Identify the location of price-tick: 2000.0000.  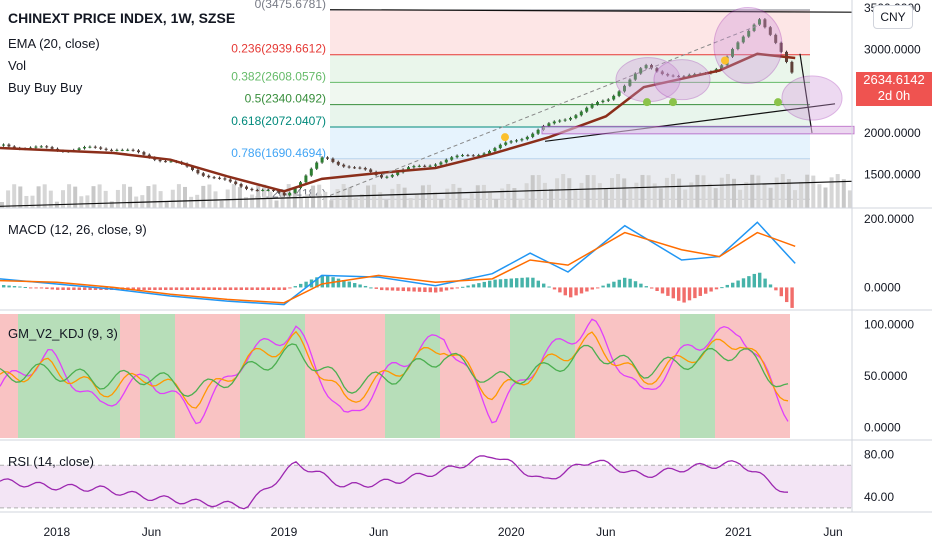
(892, 133).